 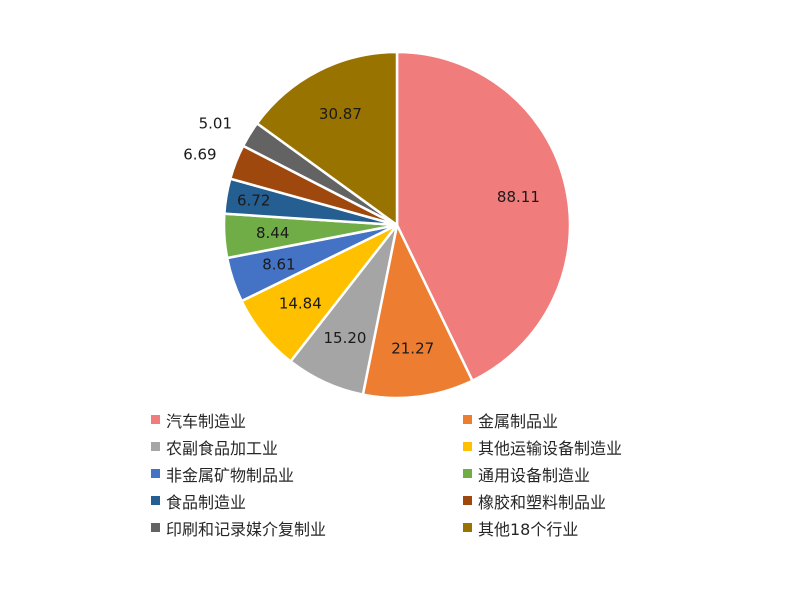 I want to click on data-label: 6.72, so click(x=253, y=201).